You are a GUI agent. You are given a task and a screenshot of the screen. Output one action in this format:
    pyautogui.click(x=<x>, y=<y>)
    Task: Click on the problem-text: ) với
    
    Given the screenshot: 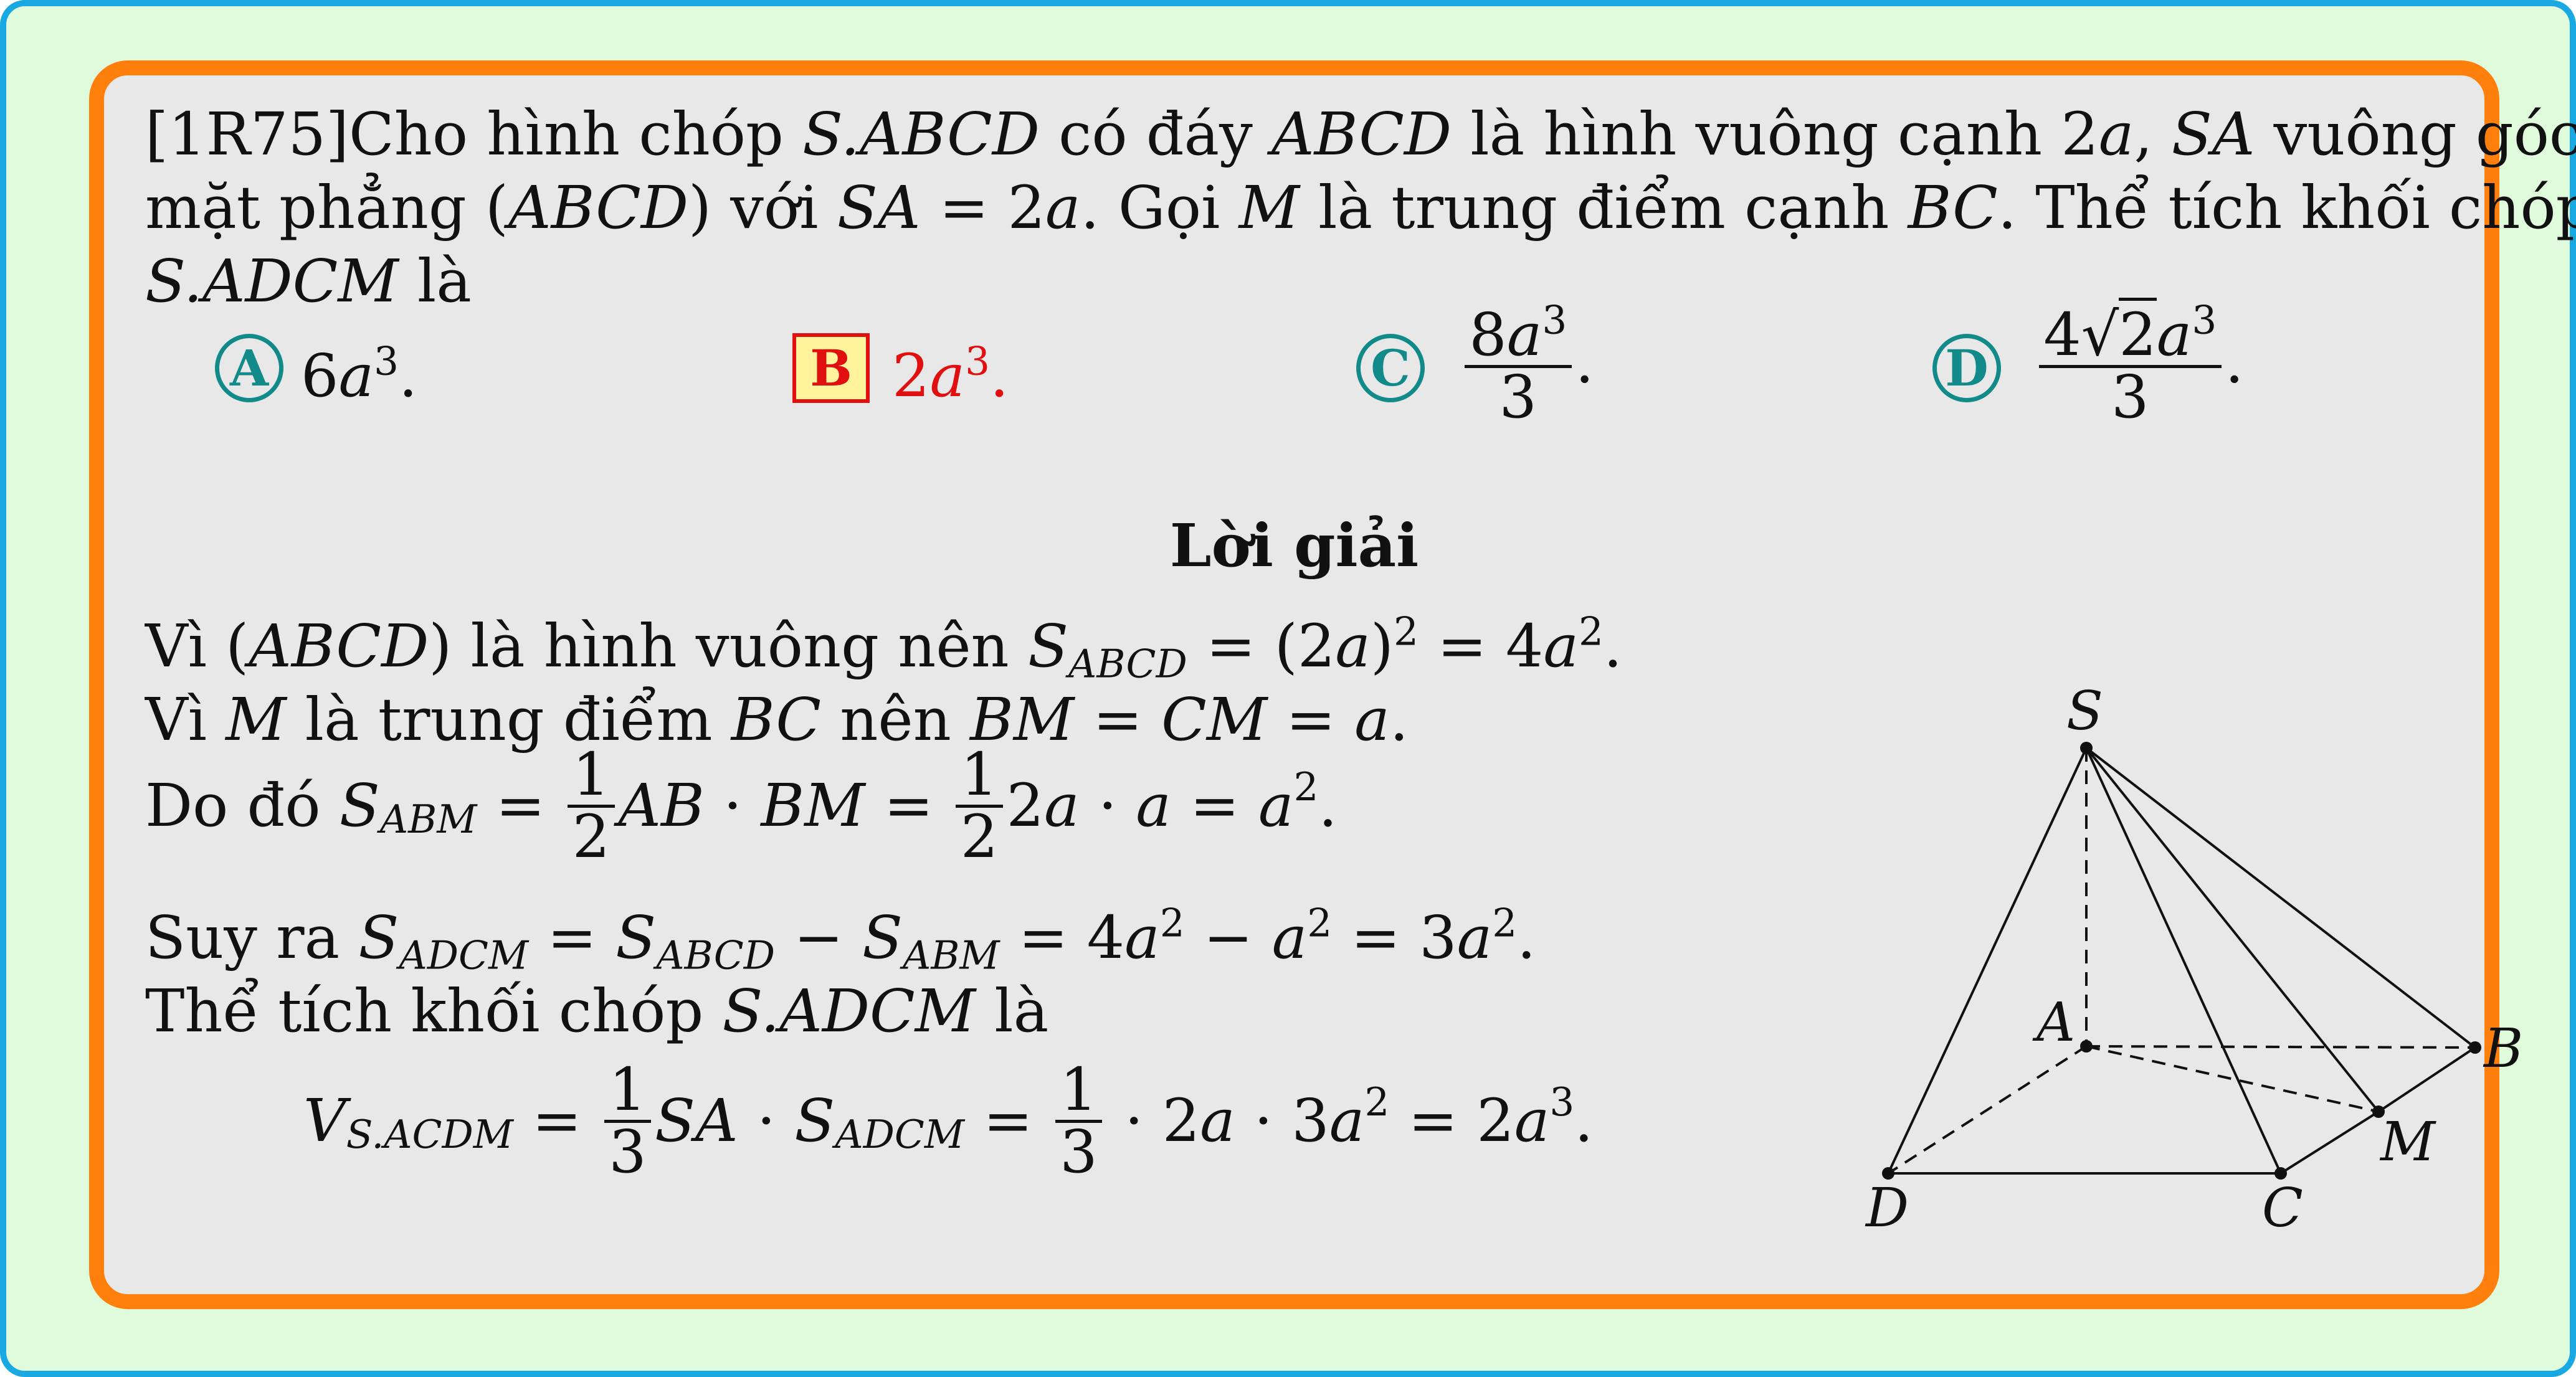 What is the action you would take?
    pyautogui.click(x=762, y=208)
    